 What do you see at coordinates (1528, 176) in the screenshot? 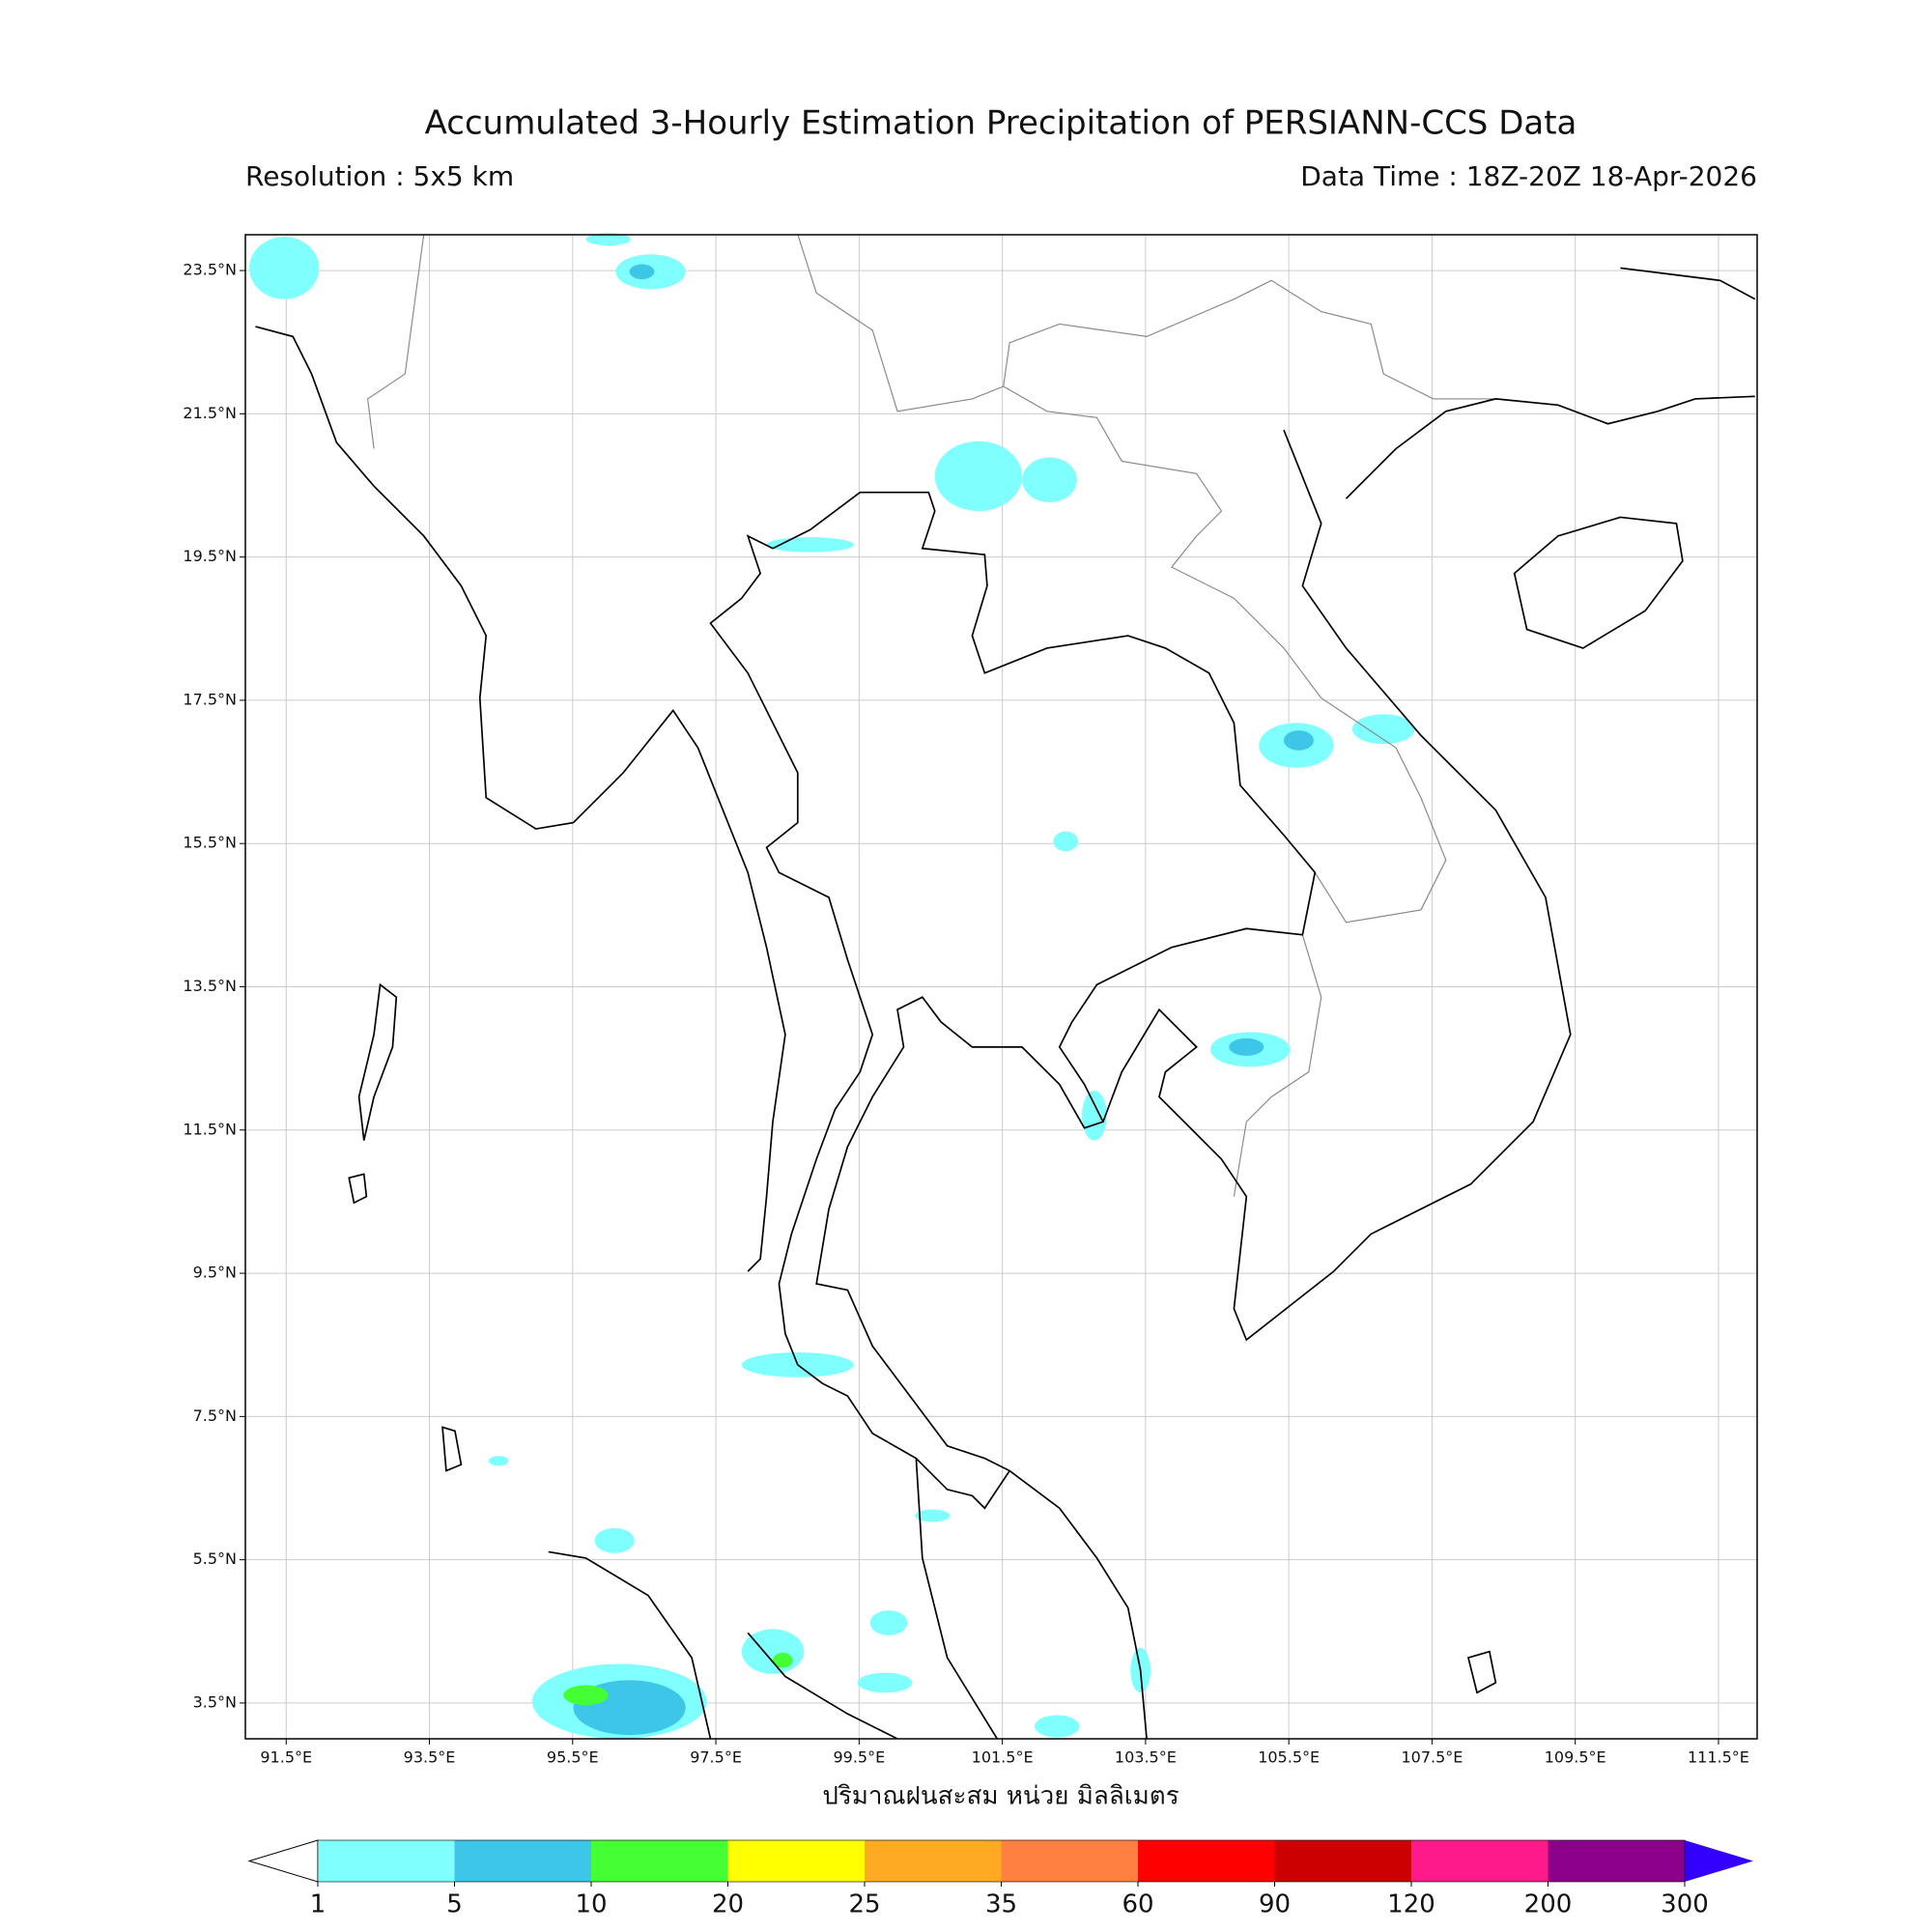
I see `data-time-label: Data Time : 18Z-20Z 18-Apr-2026` at bounding box center [1528, 176].